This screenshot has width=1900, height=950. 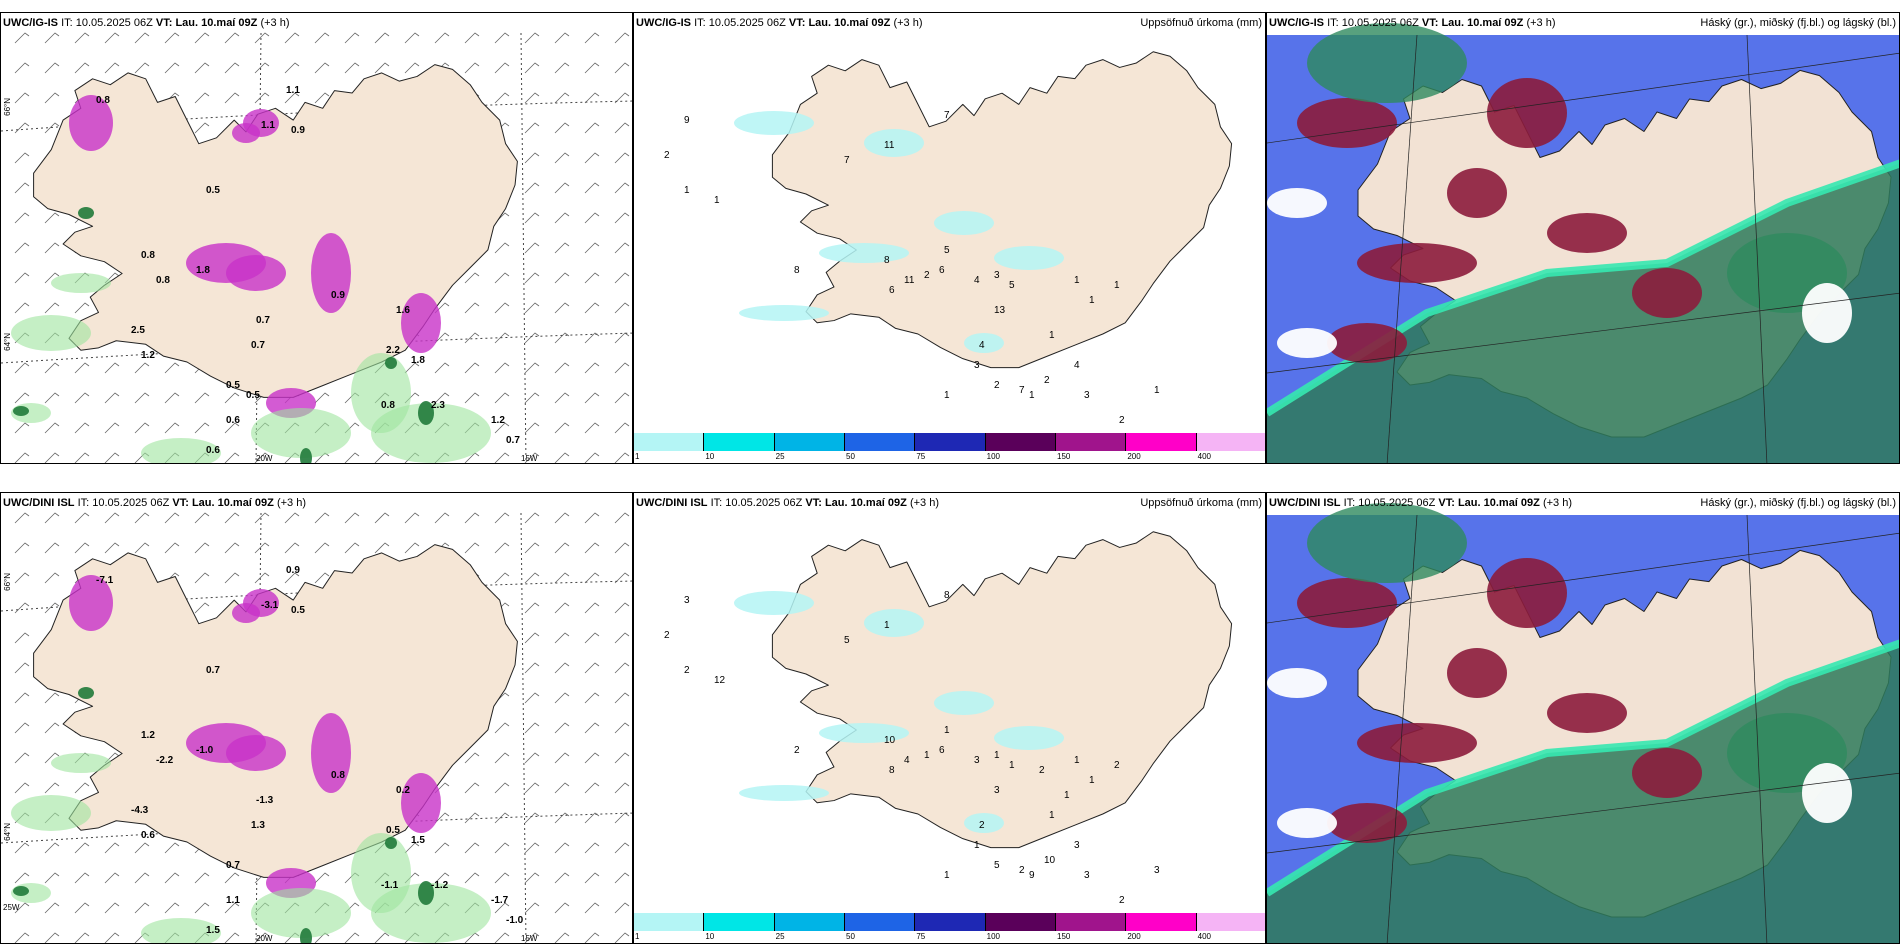 What do you see at coordinates (1201, 23) in the screenshot?
I see `panel-subtitle: Uppsöfnuð úrkoma (mm)` at bounding box center [1201, 23].